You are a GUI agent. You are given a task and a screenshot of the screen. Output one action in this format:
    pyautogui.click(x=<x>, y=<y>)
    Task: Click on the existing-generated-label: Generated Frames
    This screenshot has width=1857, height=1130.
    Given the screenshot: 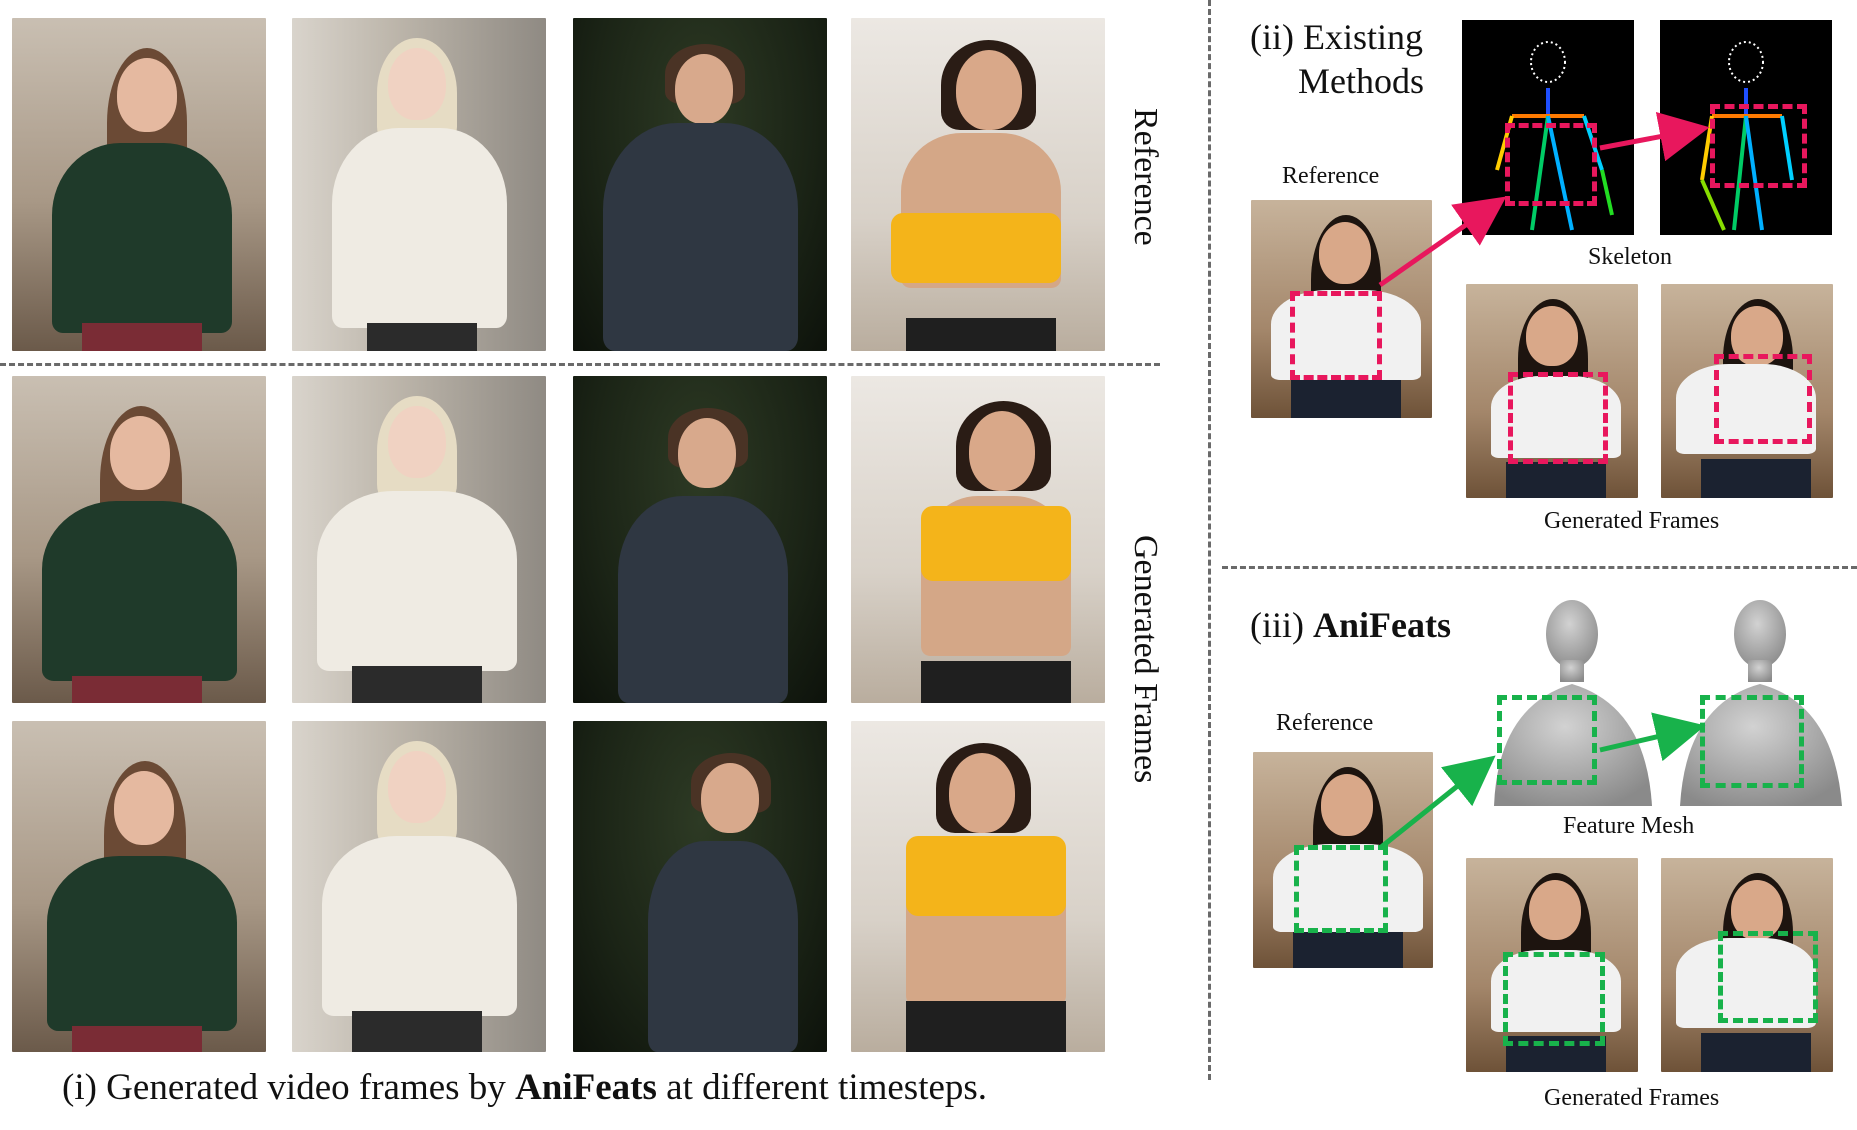 What is the action you would take?
    pyautogui.click(x=1632, y=521)
    